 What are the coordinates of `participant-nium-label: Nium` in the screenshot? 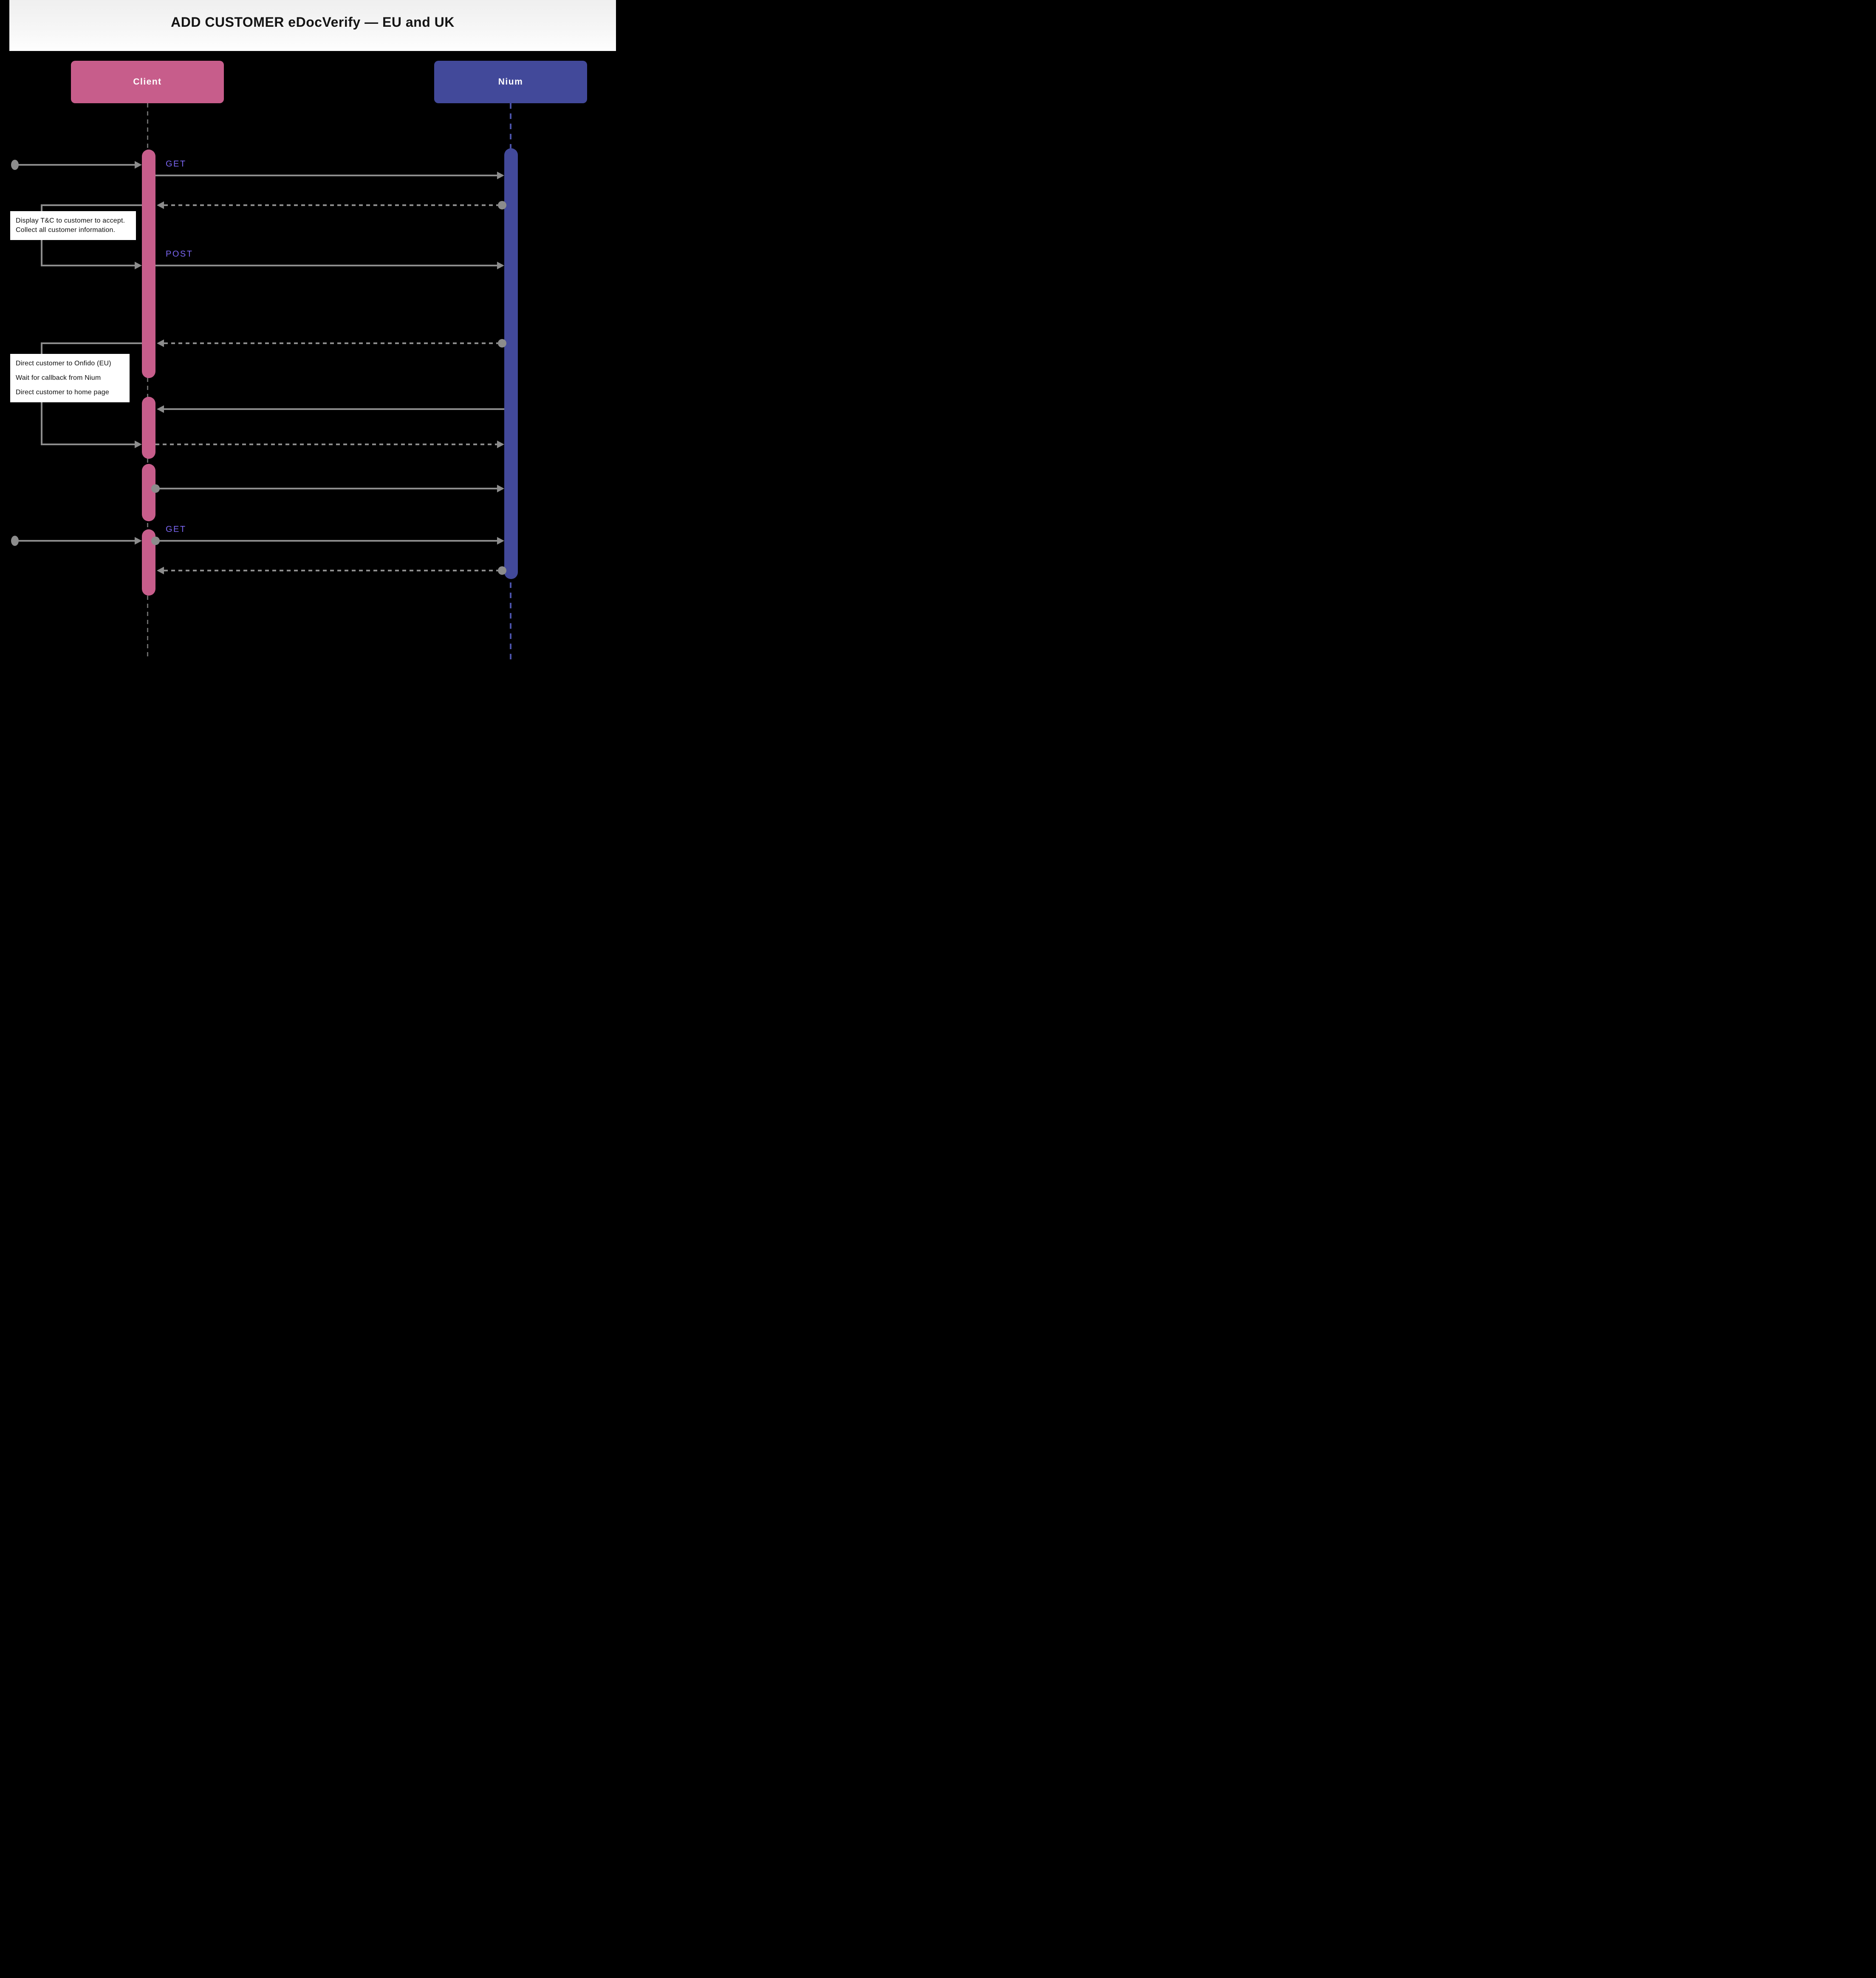 It's located at (510, 82).